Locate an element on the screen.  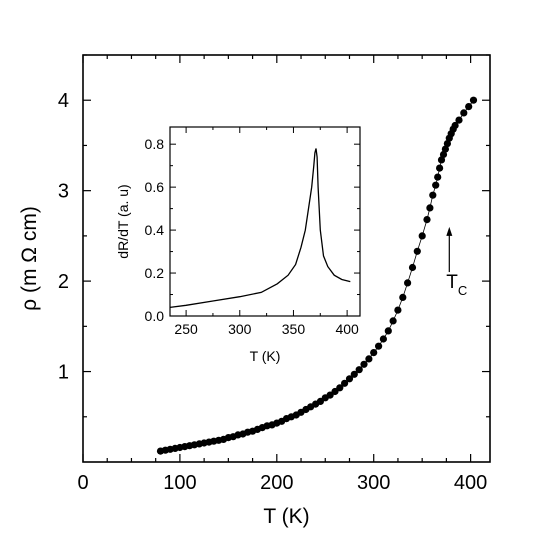
inset-x-tick-label: 300 is located at coordinates (240, 329).